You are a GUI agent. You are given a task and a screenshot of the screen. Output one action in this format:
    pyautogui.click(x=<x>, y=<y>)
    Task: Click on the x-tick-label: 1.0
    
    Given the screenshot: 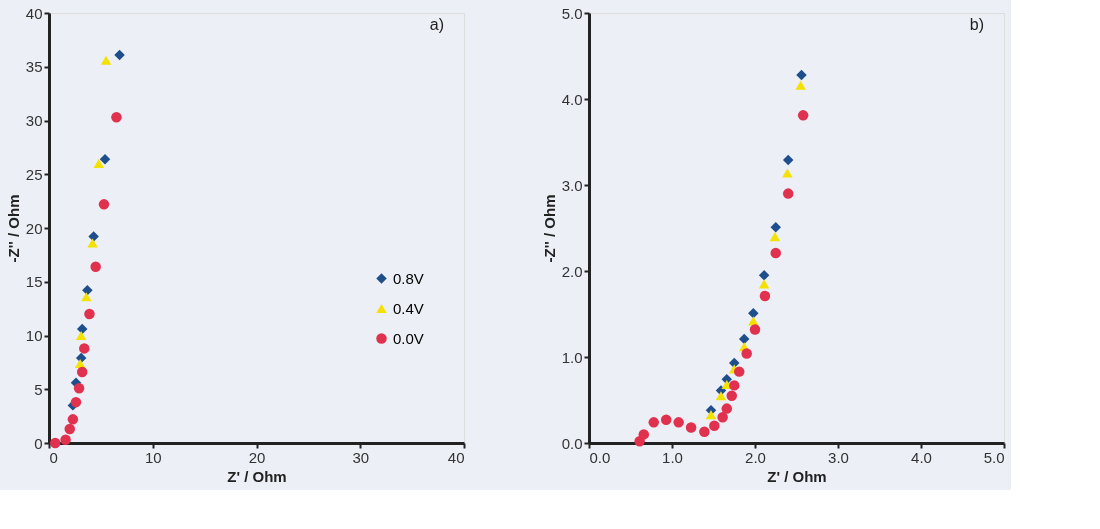 What is the action you would take?
    pyautogui.click(x=672, y=457)
    